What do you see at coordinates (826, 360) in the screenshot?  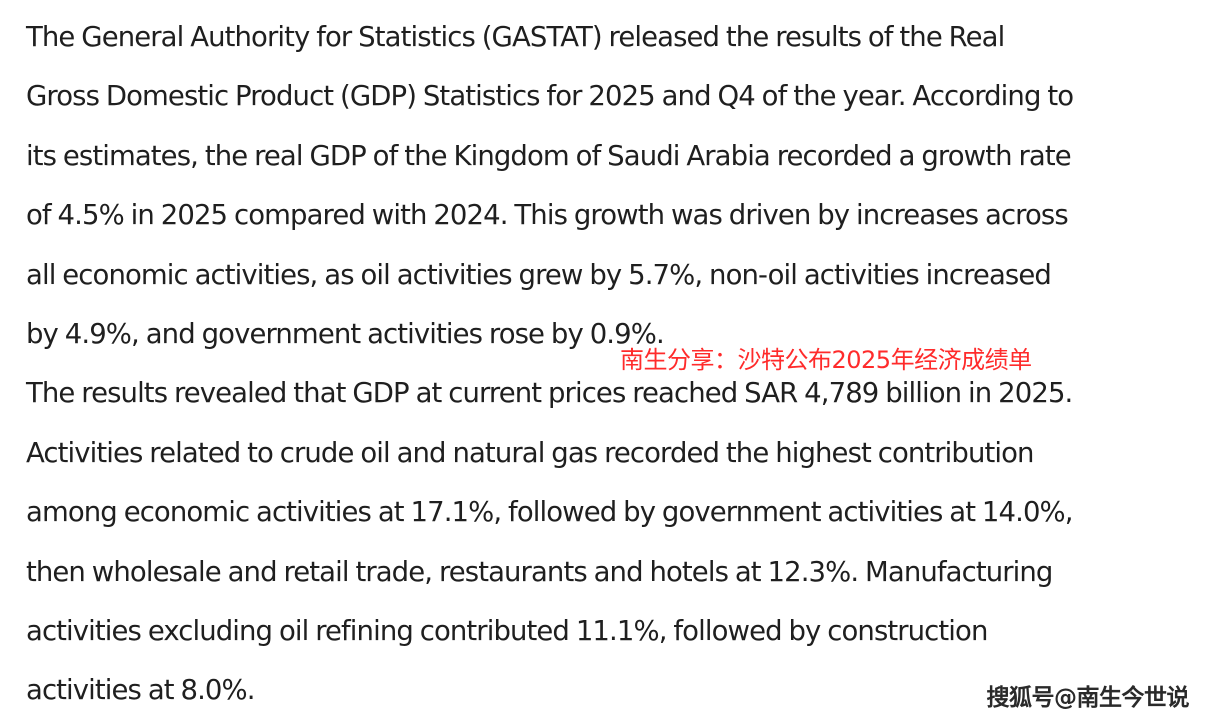 I see `overlay-caption: 南生分享：沙特公布2025年经济成绩单` at bounding box center [826, 360].